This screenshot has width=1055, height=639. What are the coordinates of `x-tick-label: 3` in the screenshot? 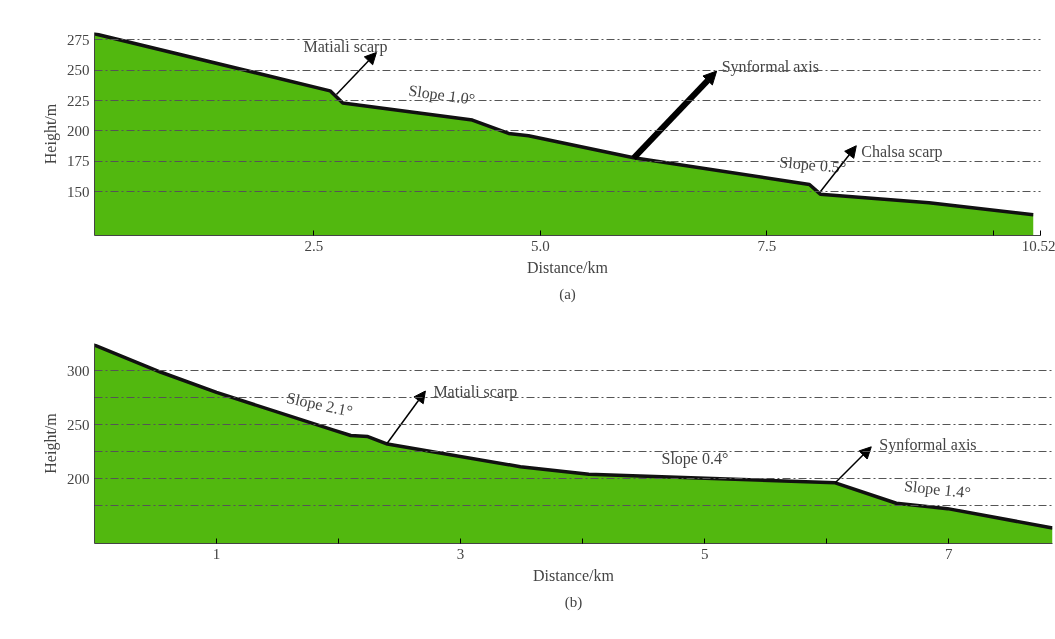 It's located at (460, 553).